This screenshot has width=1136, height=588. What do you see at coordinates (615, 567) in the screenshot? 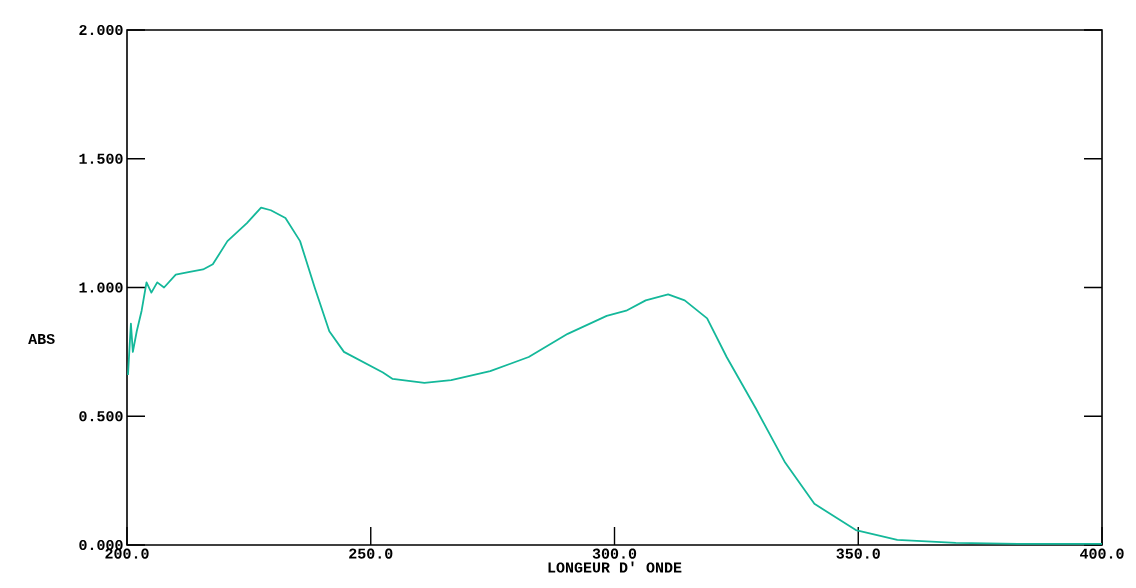
I see `x-axis-title: LONGEUR D' ONDE` at bounding box center [615, 567].